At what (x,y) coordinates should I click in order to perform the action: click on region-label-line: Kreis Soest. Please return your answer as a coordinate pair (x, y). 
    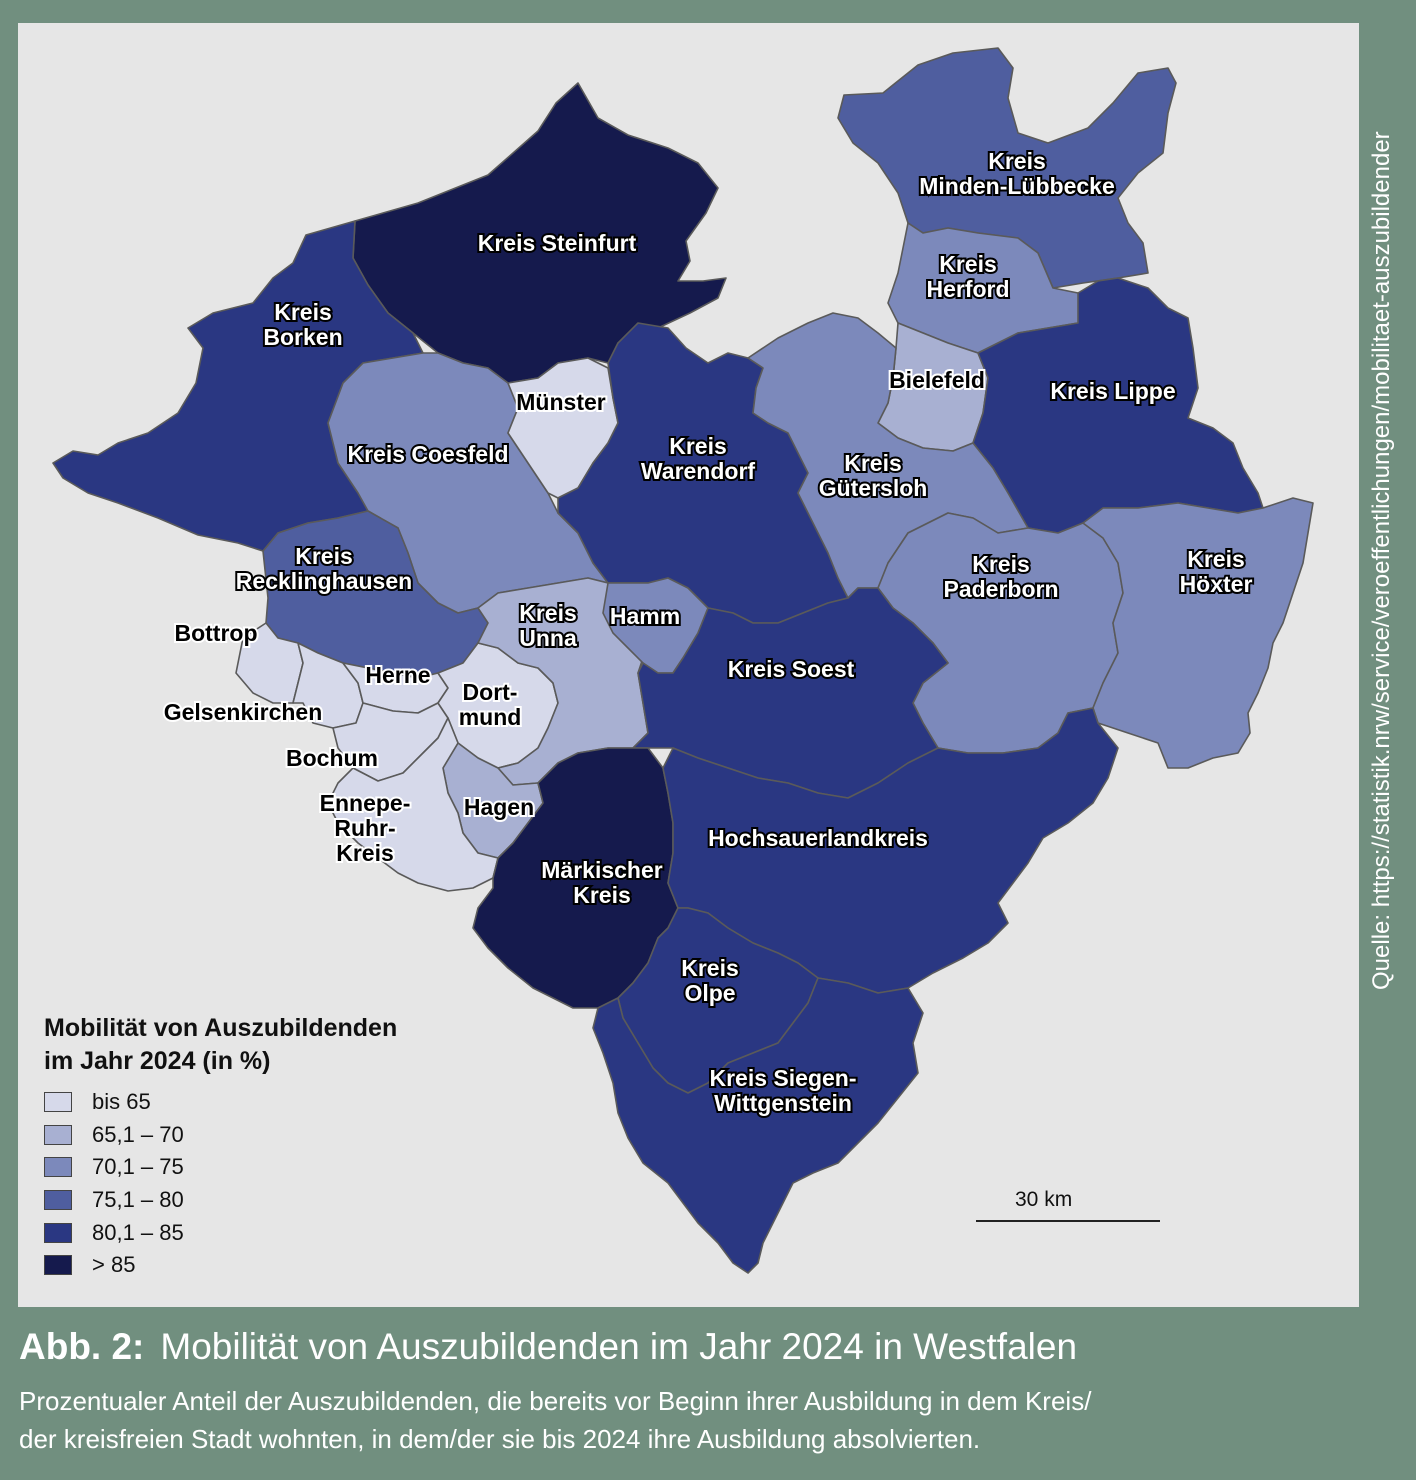
    Looking at the image, I should click on (791, 669).